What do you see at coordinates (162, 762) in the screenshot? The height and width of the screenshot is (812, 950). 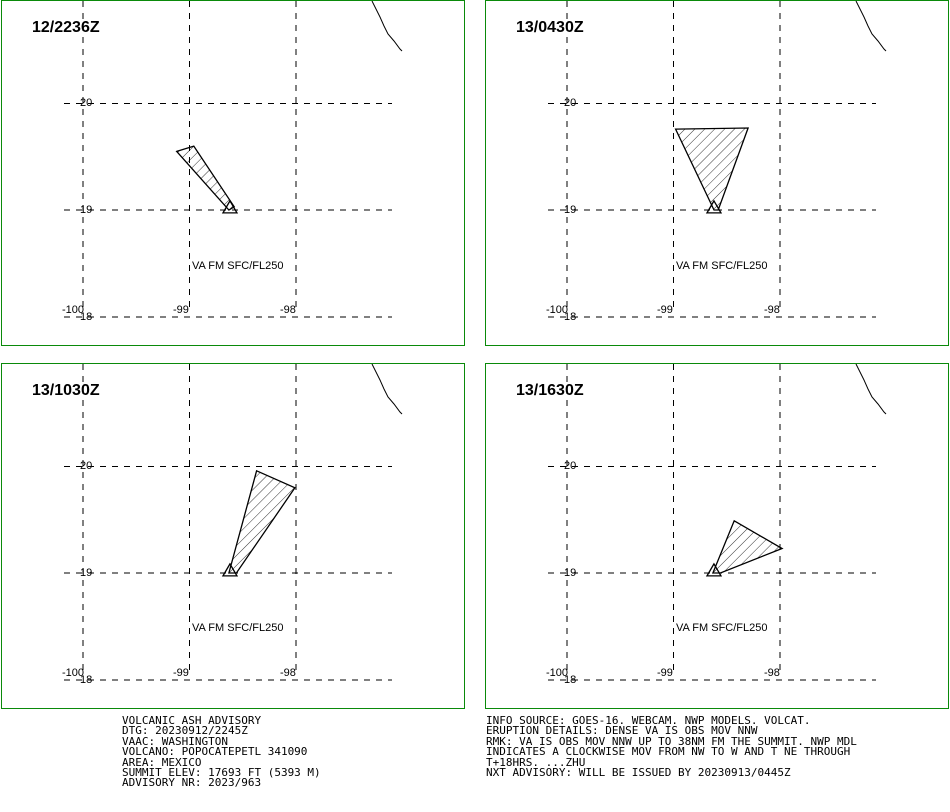 I see `advisory-area: AREA: MEXICO` at bounding box center [162, 762].